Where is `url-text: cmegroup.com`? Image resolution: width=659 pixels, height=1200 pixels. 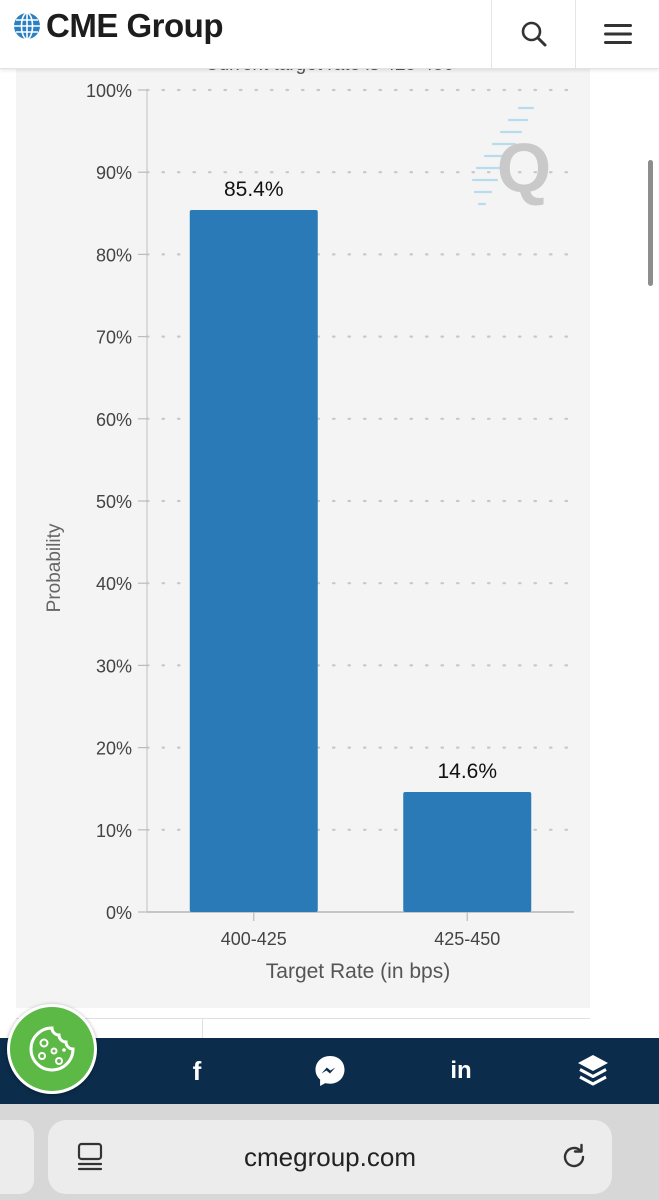 url-text: cmegroup.com is located at coordinates (330, 1156).